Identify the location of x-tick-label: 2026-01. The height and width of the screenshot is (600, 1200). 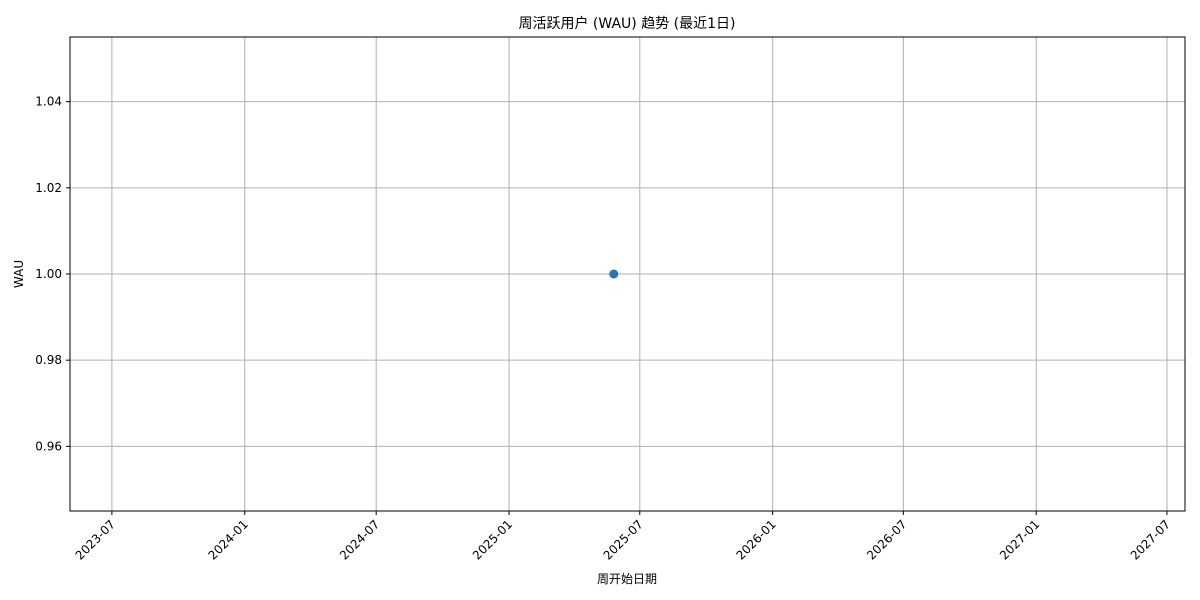
(755, 539).